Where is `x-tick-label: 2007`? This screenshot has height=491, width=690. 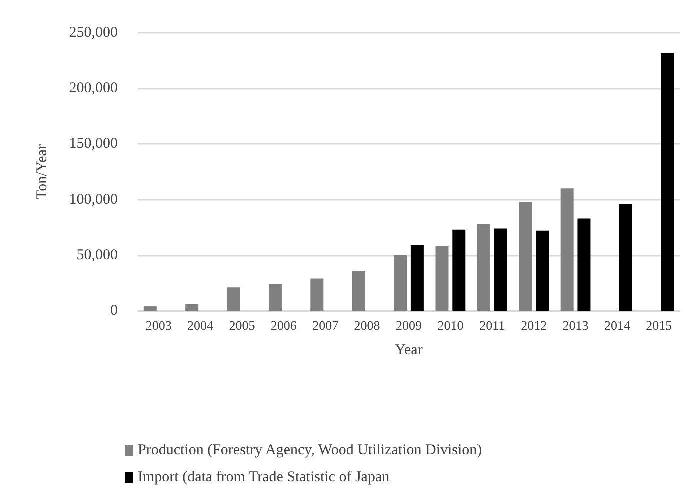 x-tick-label: 2007 is located at coordinates (326, 325).